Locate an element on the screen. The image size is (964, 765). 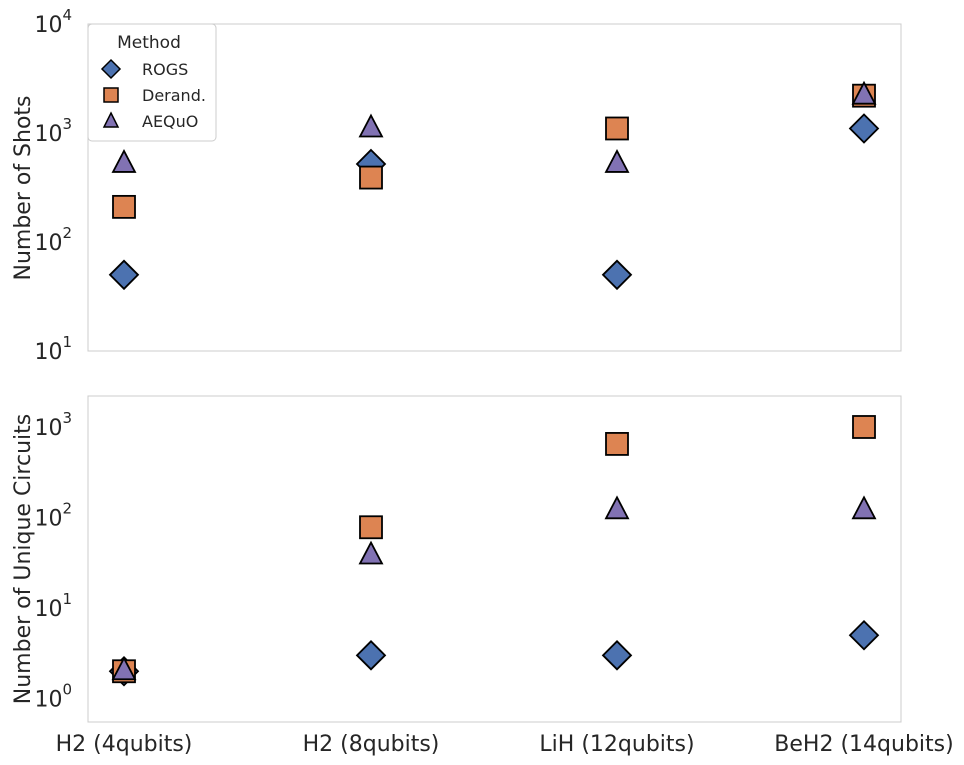
y-ticks-circuits: 10⁰ 10¹ 10² 10³ is located at coordinates (53, 561).